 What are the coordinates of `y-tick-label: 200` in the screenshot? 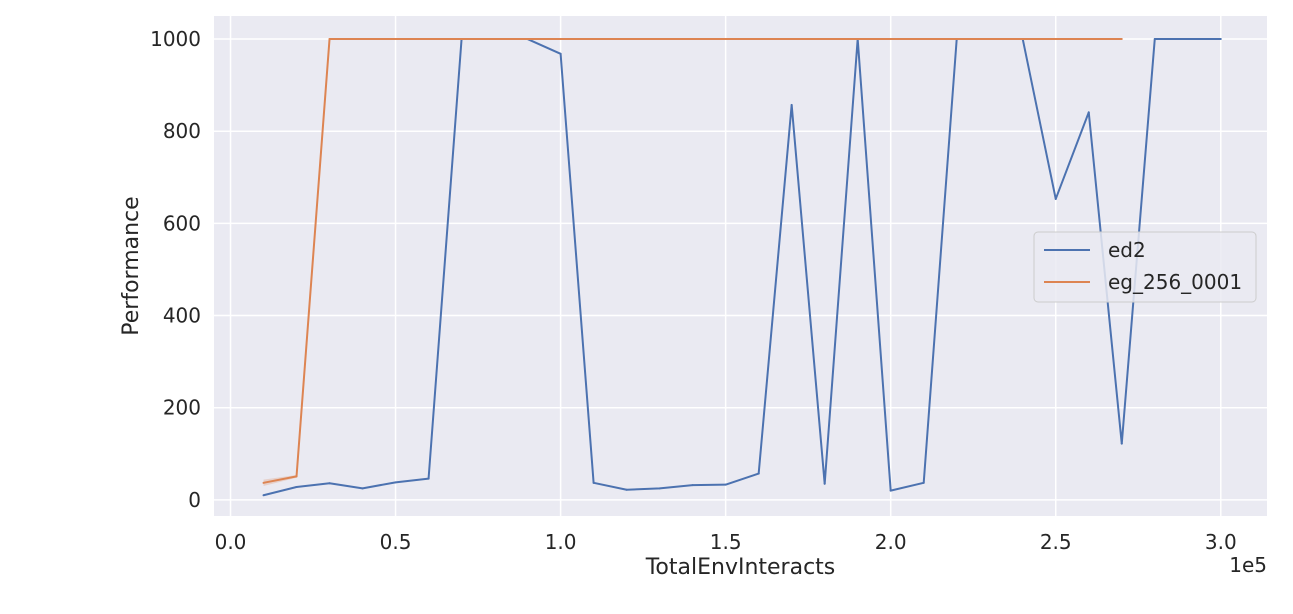 It's located at (182, 408).